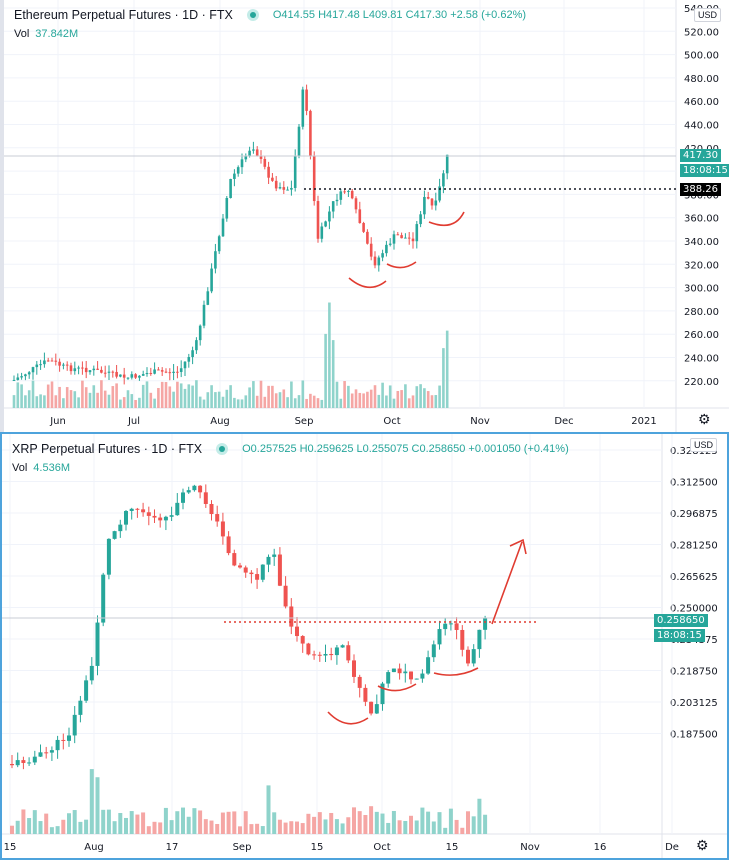  What do you see at coordinates (172, 847) in the screenshot?
I see `svg-text: 17` at bounding box center [172, 847].